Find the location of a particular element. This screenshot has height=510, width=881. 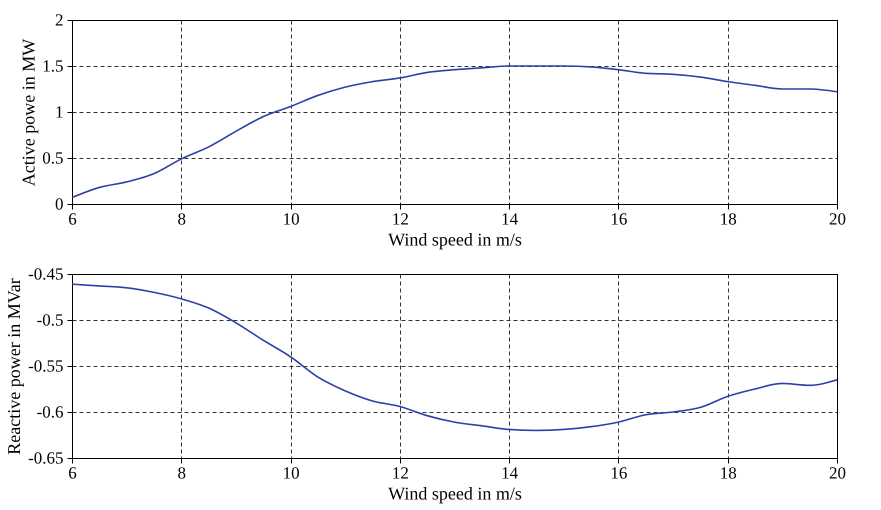

y-tick-label: 2 is located at coordinates (59, 20).